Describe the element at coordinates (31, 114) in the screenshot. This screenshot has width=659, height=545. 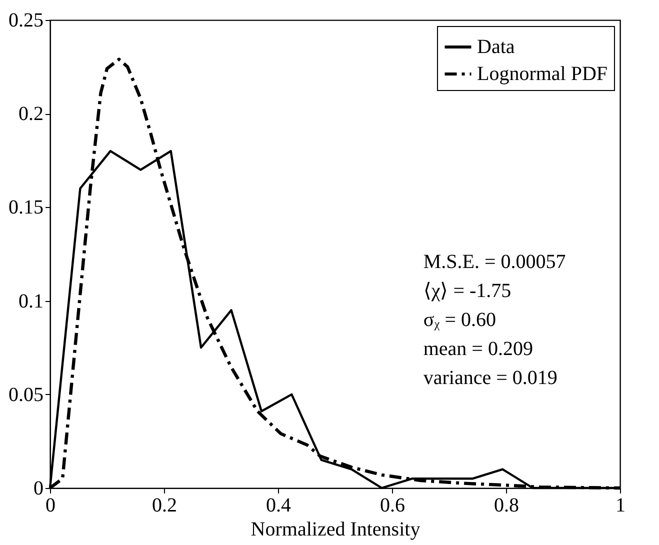
I see `y-tick-label: 0.2` at that location.